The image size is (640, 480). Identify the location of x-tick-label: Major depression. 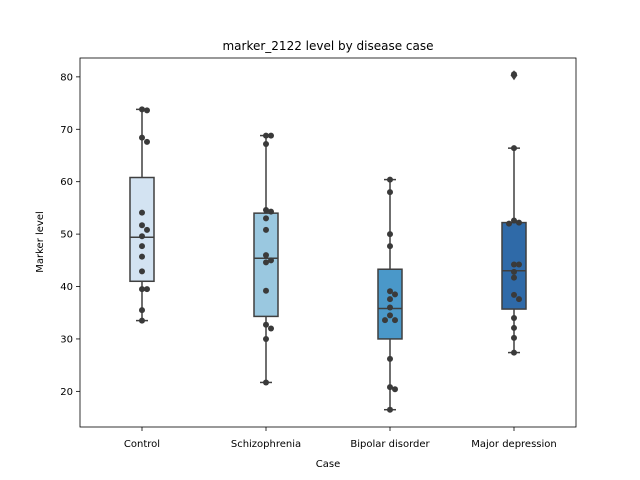
(514, 444).